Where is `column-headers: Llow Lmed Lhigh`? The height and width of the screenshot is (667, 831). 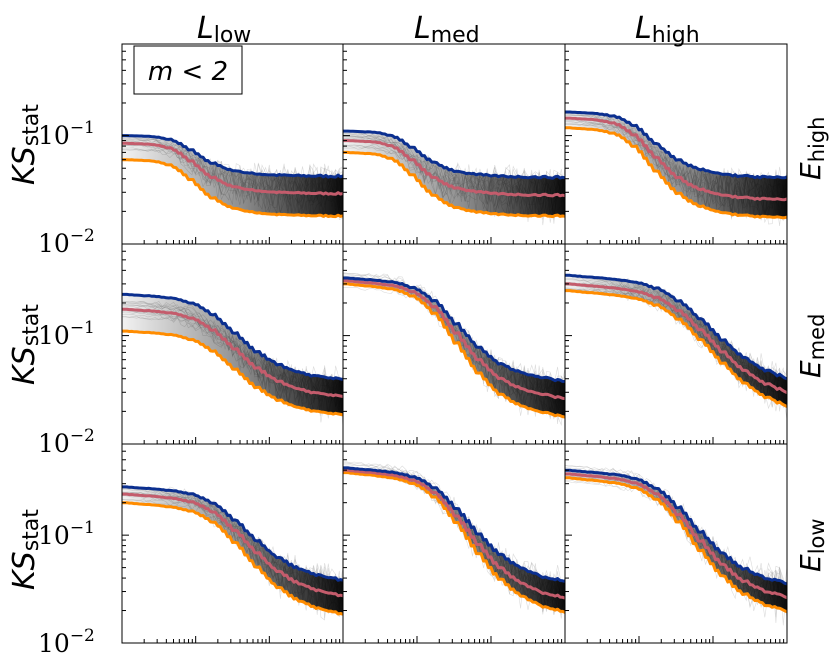 column-headers: Llow Lmed Lhigh is located at coordinates (448, 29).